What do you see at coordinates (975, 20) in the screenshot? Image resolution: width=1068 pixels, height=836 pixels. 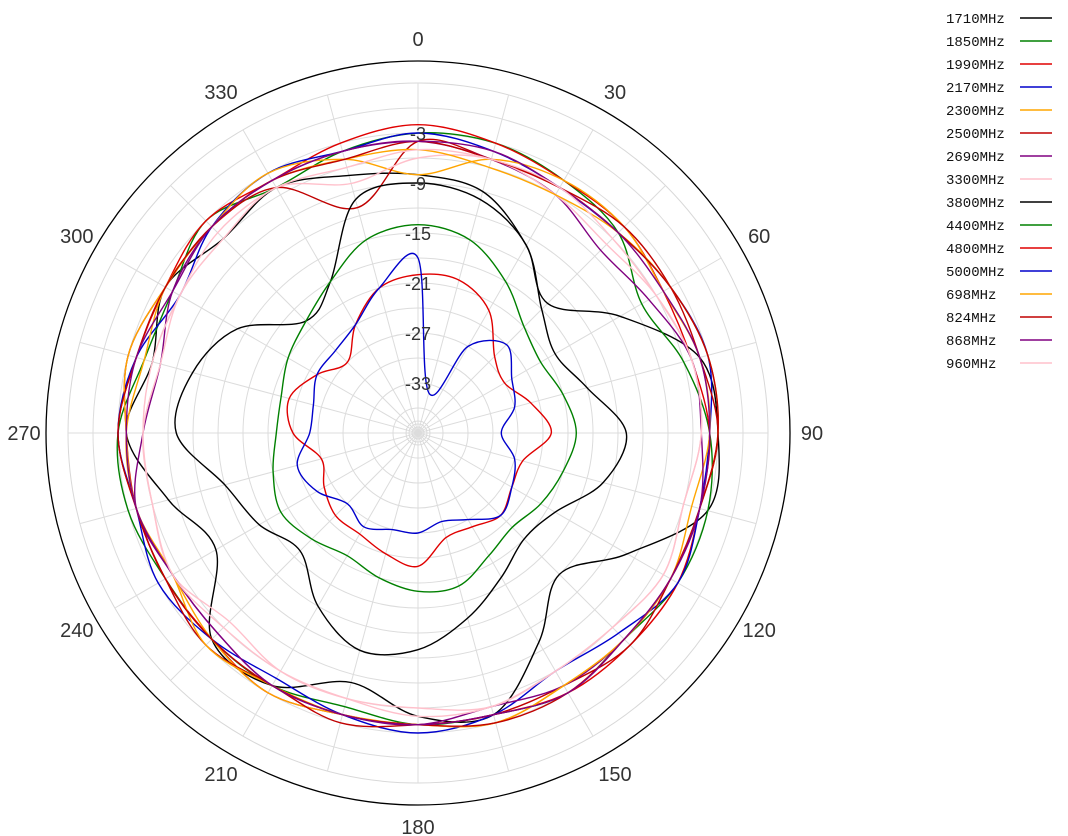 I see `legend-label: 1710MHz` at bounding box center [975, 20].